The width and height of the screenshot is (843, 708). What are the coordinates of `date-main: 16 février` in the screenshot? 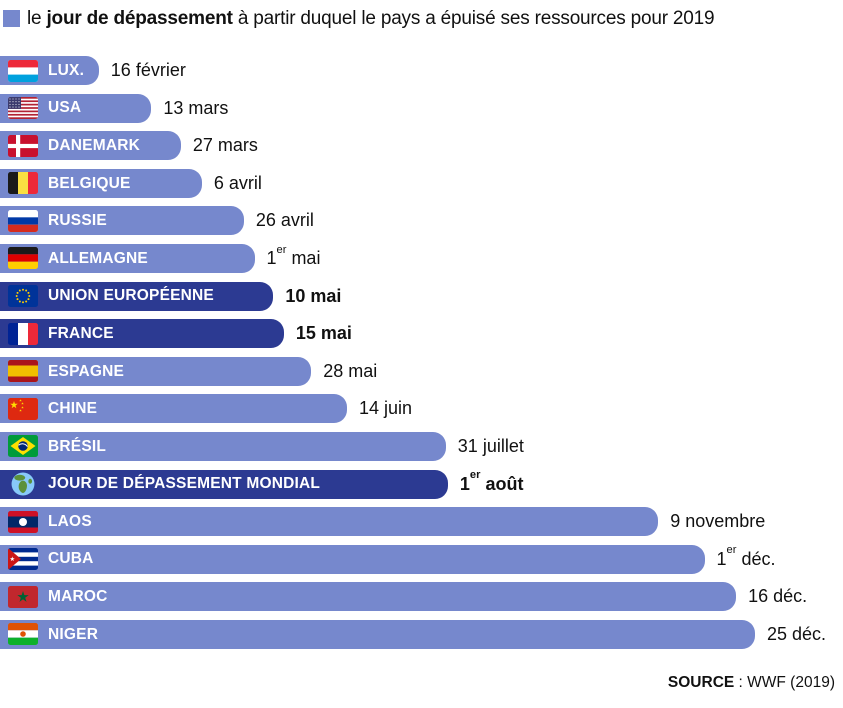 It's located at (148, 70).